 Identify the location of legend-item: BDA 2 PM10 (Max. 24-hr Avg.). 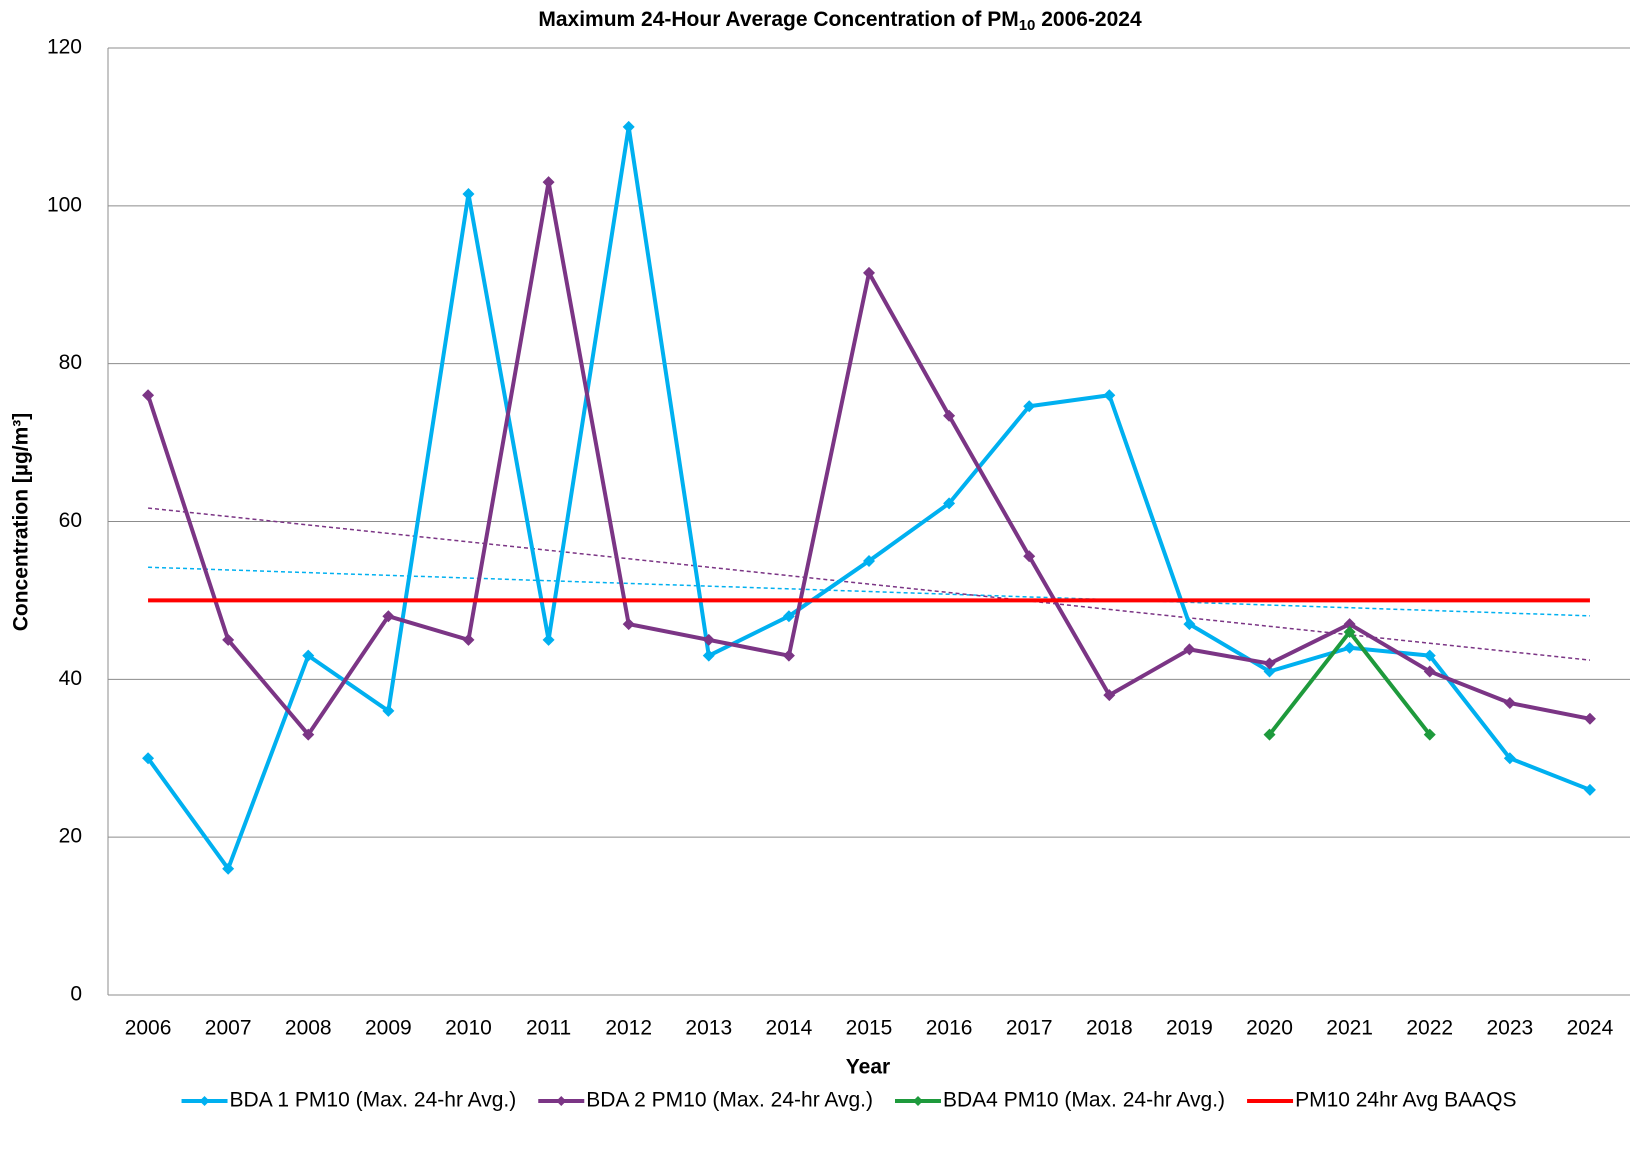
(705, 1100).